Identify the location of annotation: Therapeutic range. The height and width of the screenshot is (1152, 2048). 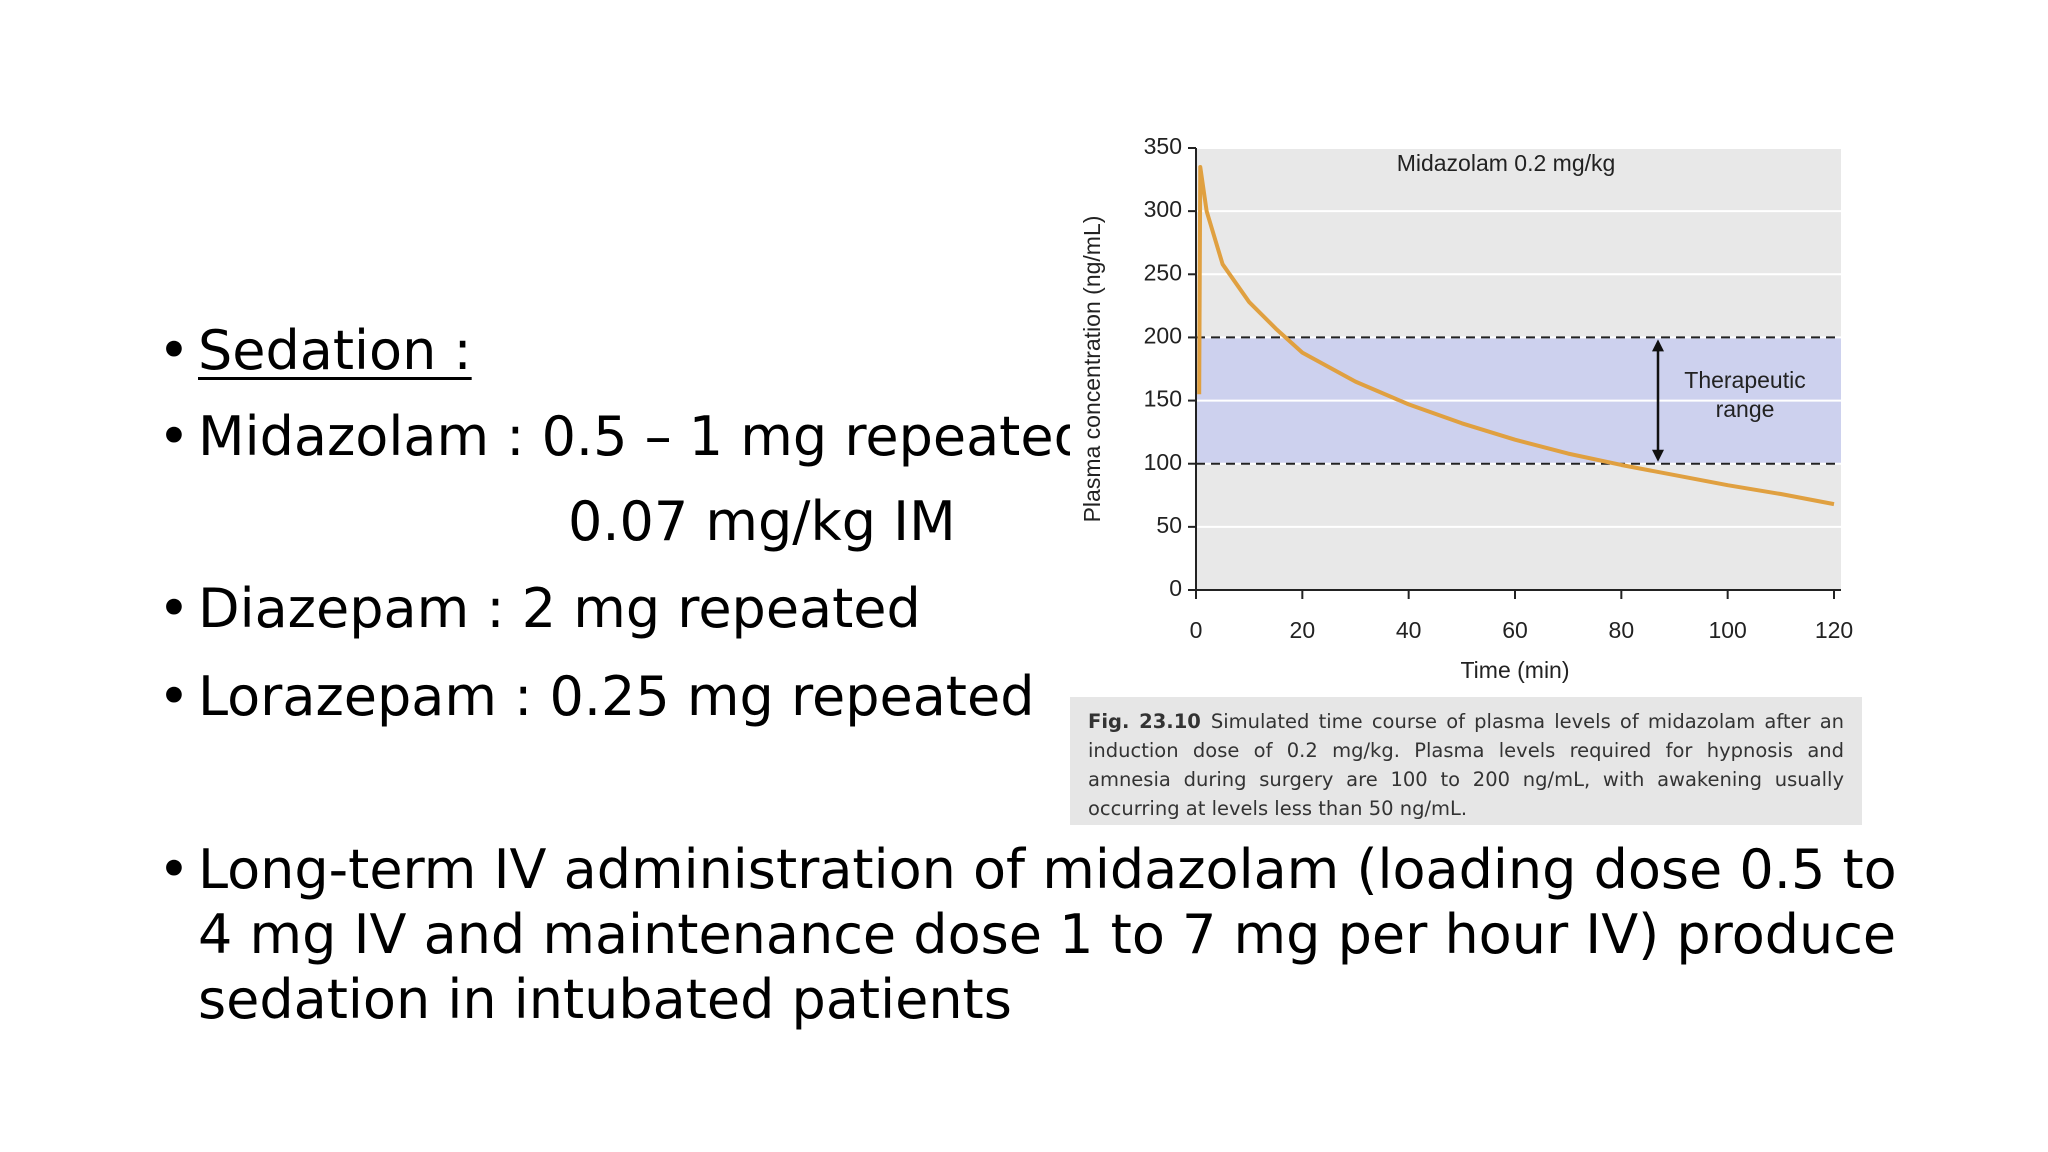
(1745, 394).